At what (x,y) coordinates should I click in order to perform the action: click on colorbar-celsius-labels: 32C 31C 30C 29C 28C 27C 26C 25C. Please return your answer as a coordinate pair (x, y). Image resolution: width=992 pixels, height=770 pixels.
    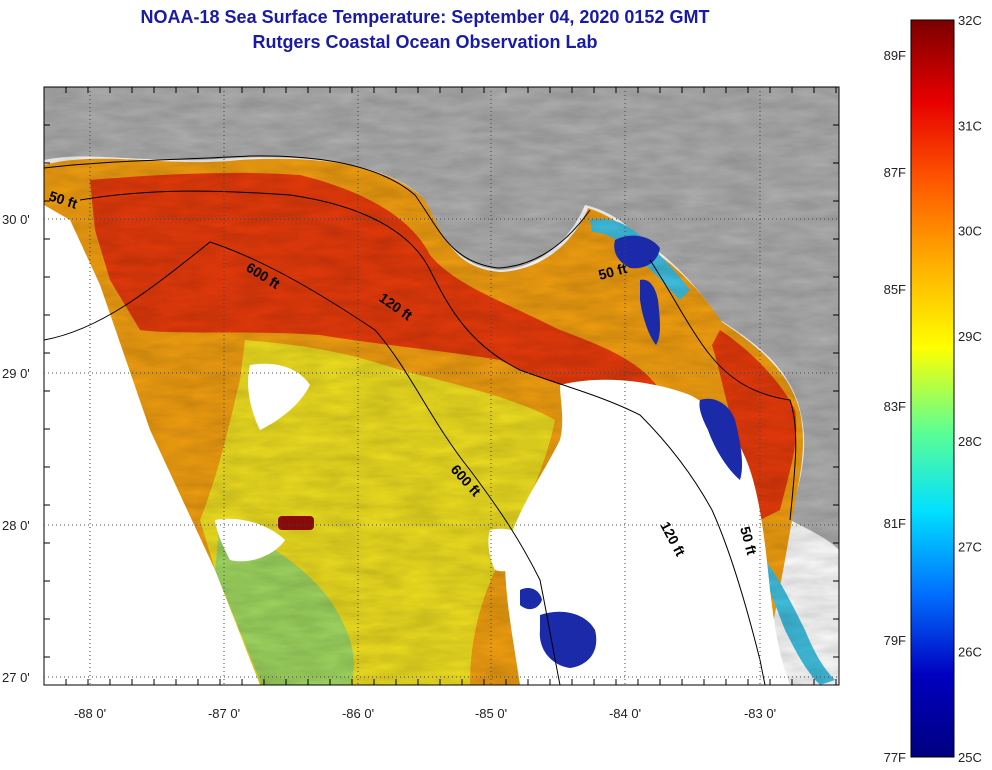
    Looking at the image, I should click on (970, 389).